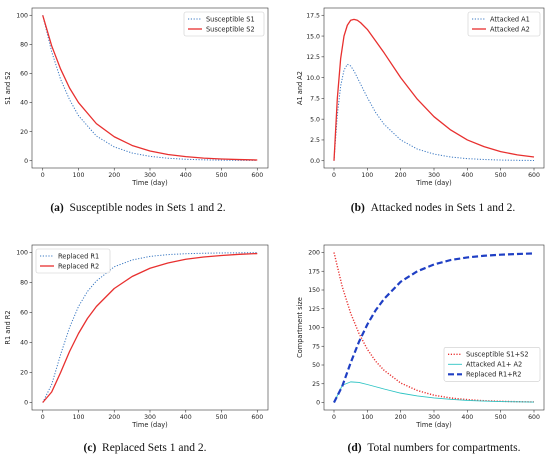 The image size is (550, 457). Describe the element at coordinates (316, 365) in the screenshot. I see `y-tick-label: 50` at that location.